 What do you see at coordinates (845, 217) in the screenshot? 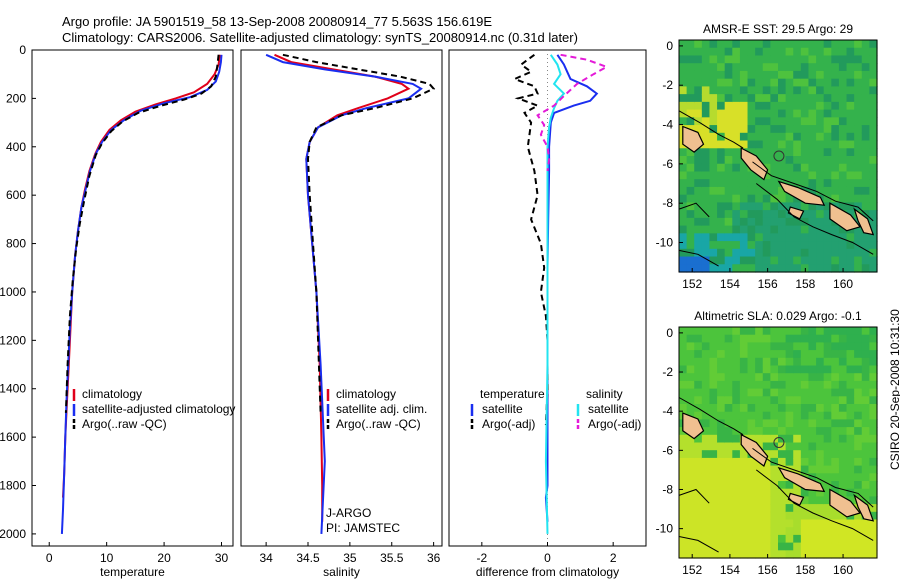
I see `land-island` at bounding box center [845, 217].